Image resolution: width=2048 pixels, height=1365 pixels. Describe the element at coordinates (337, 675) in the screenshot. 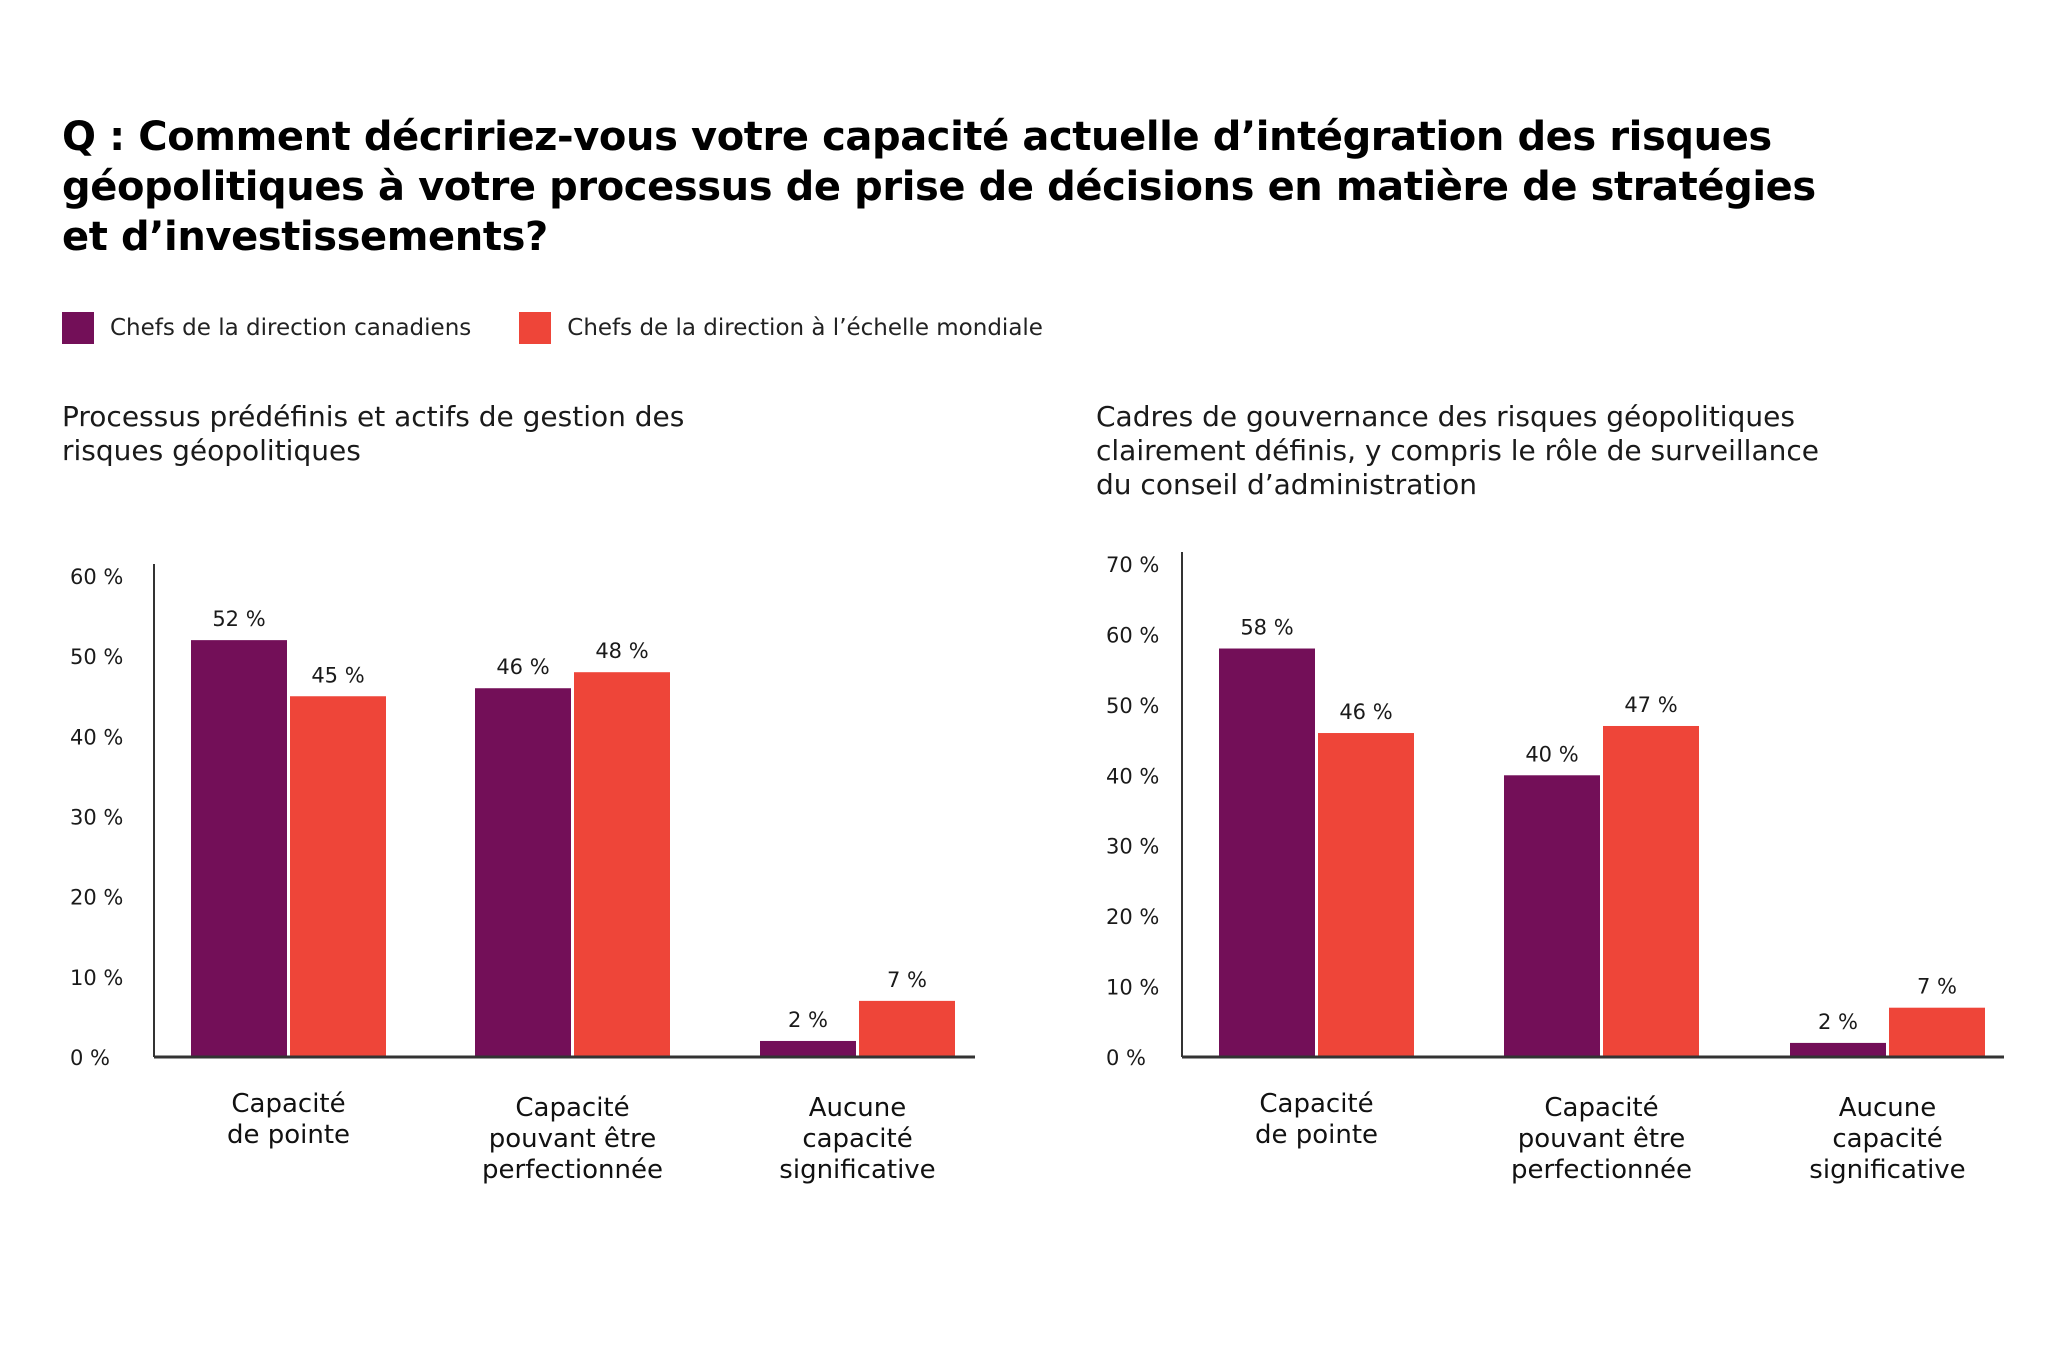

I see `value-label: 45 %` at that location.